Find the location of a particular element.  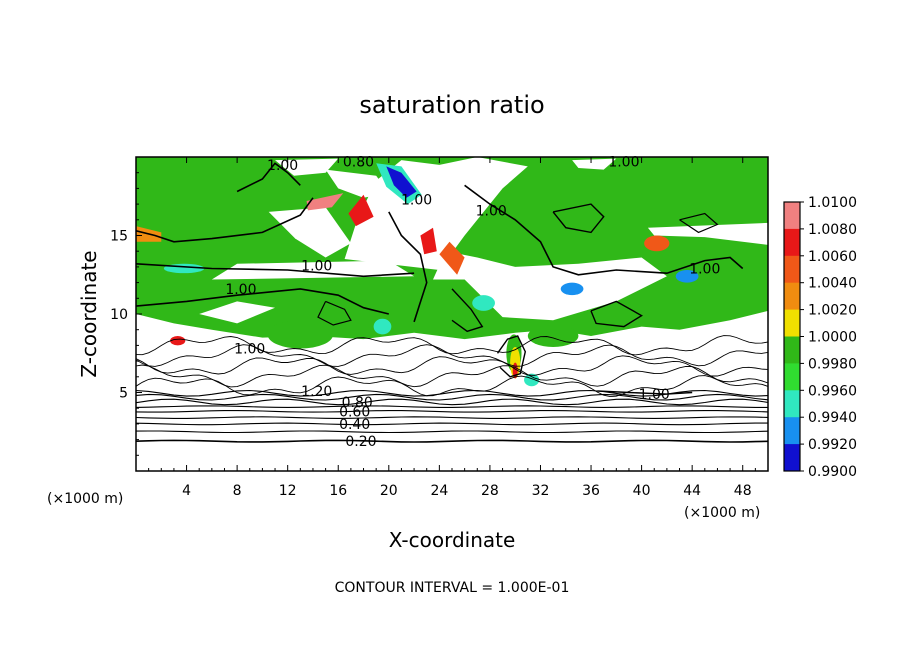

y-tick-label: 5 is located at coordinates (123, 394).